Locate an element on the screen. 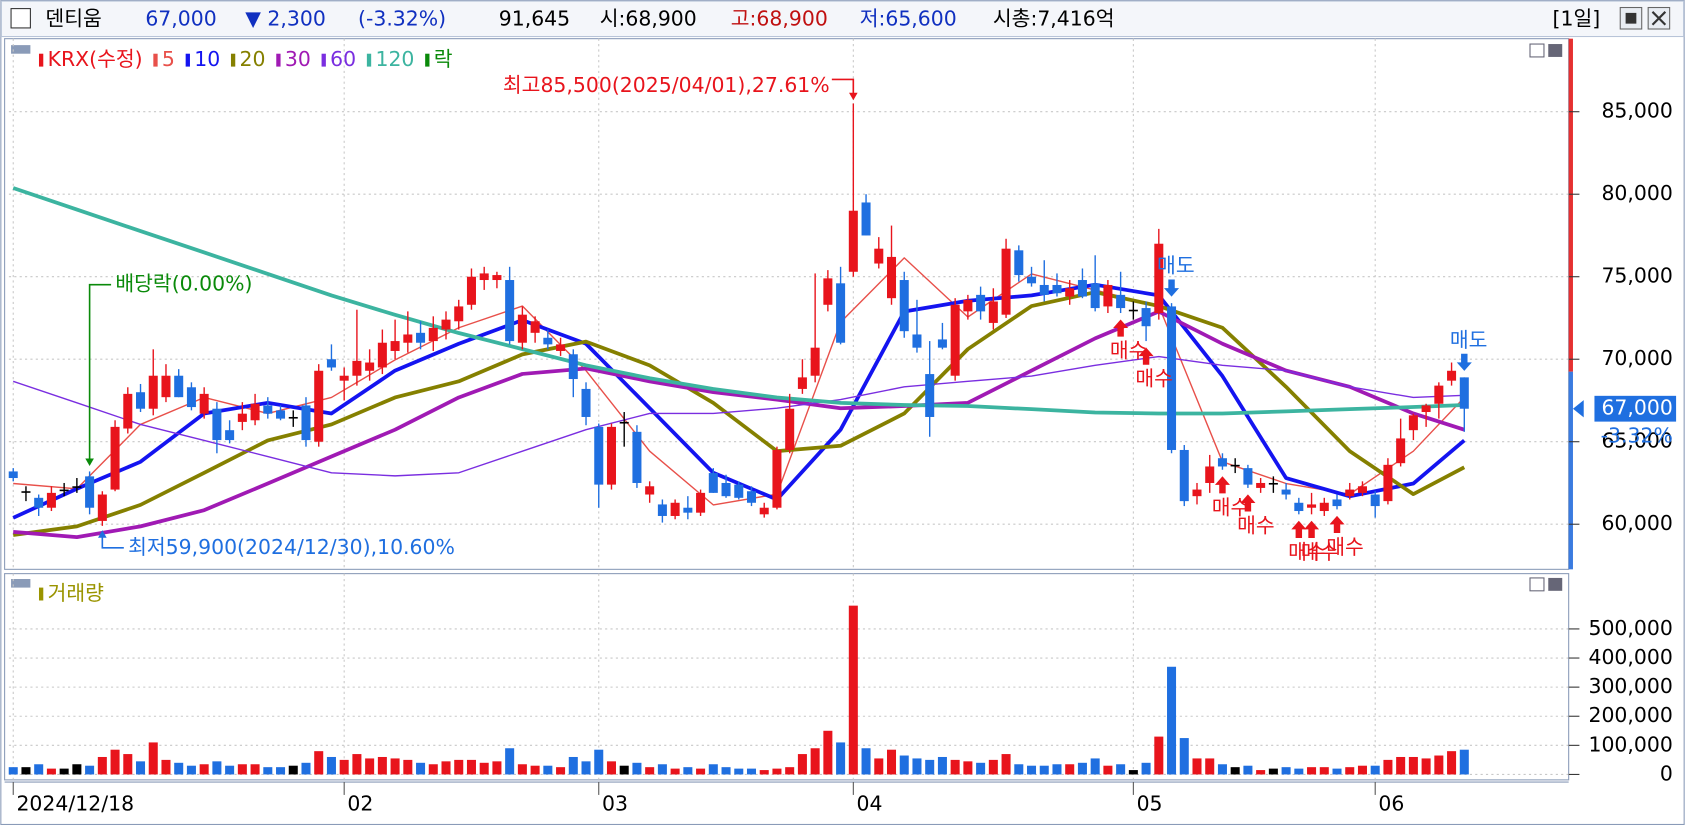 The image size is (1685, 825). legend-label: 60 is located at coordinates (343, 59).